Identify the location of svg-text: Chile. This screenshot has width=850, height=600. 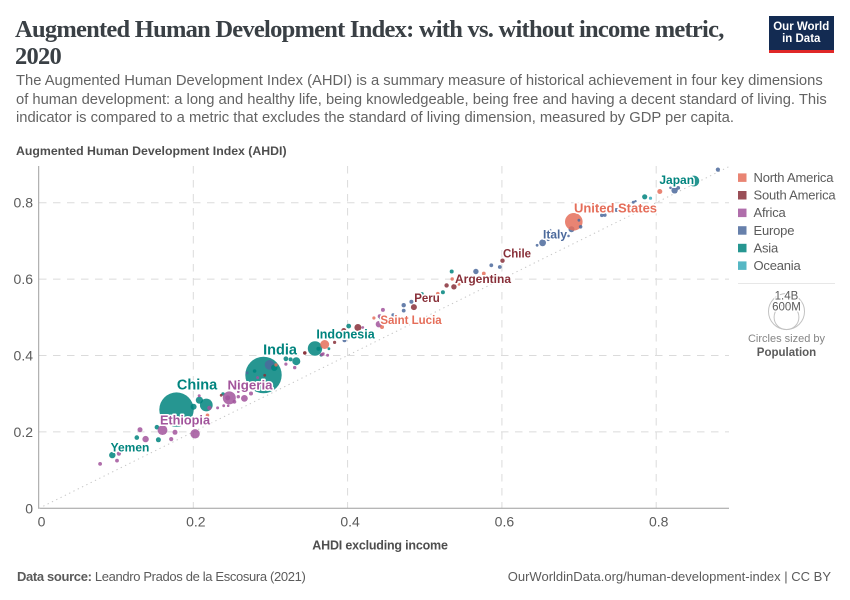
(517, 255).